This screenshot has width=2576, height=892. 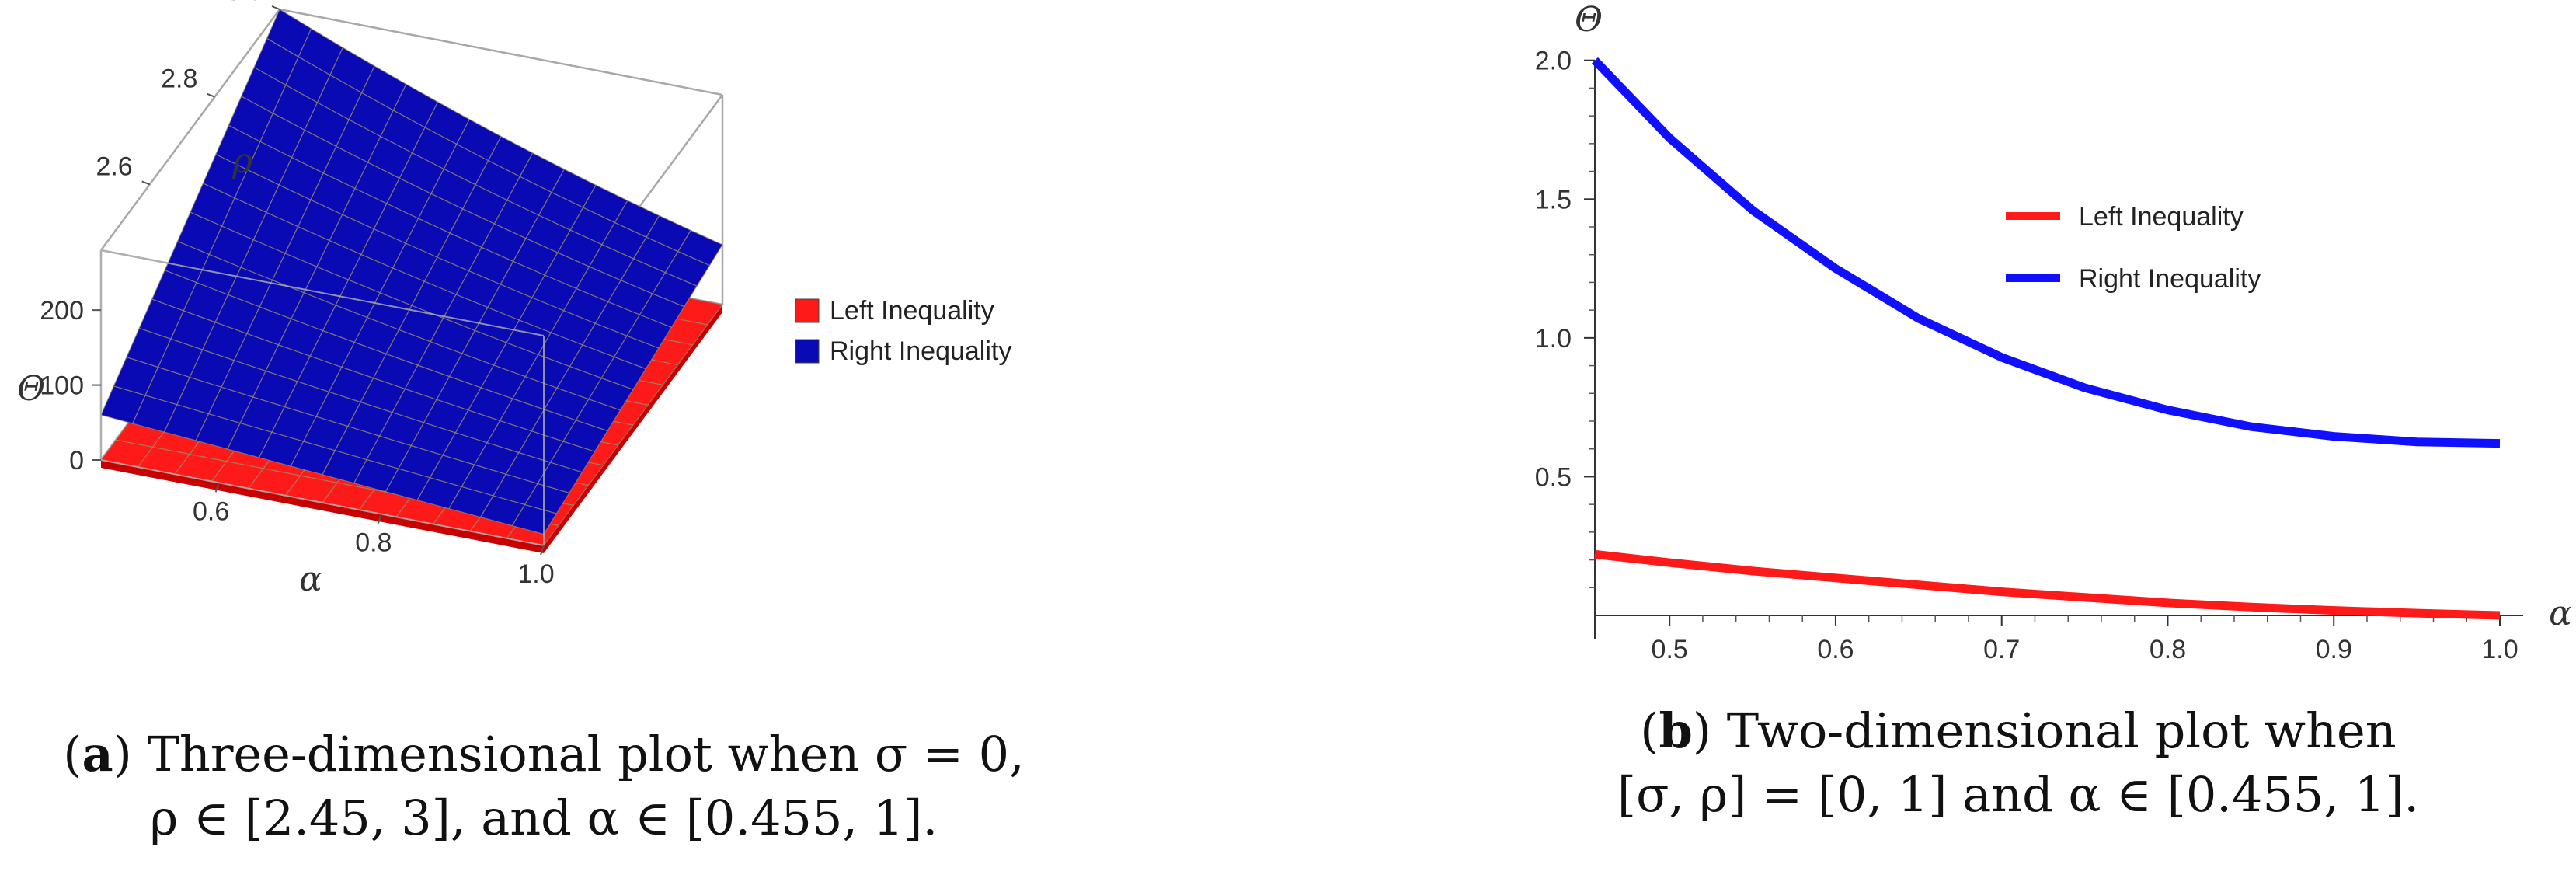 What do you see at coordinates (241, 161) in the screenshot?
I see `rho-axis-label: ρ` at bounding box center [241, 161].